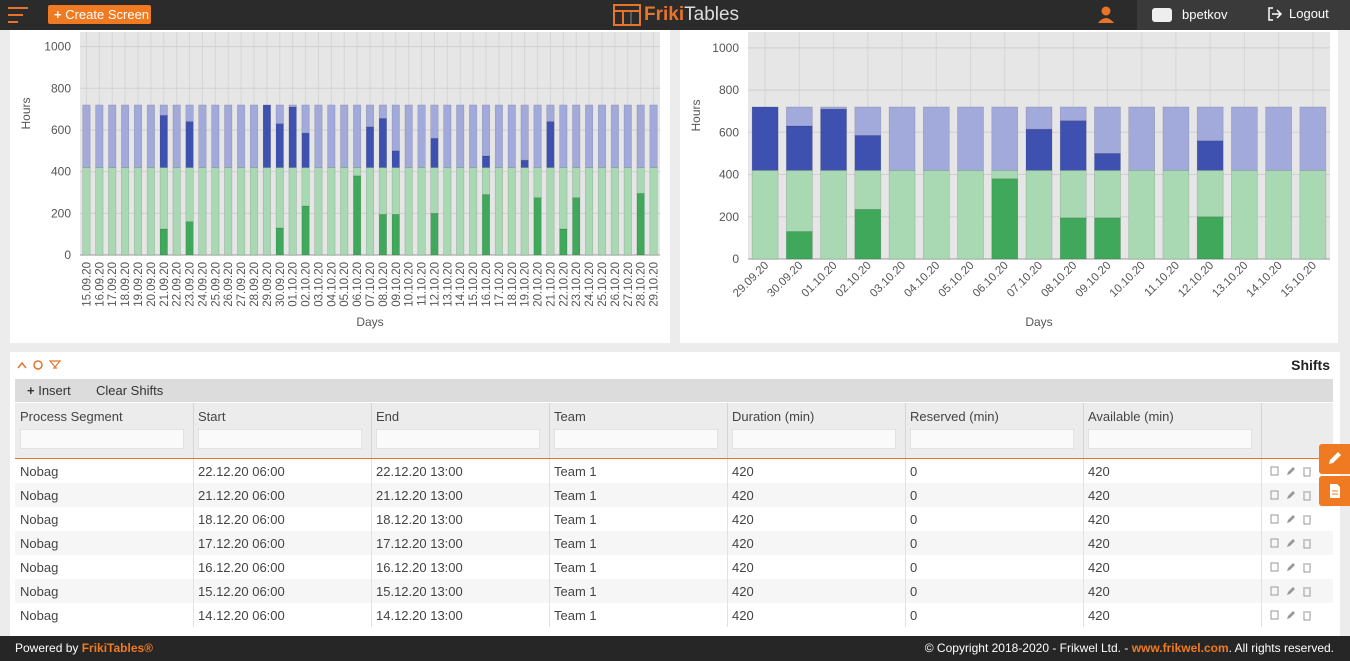 The height and width of the screenshot is (661, 1350). What do you see at coordinates (1180, 648) in the screenshot?
I see `footer-link: www.frikwel.com` at bounding box center [1180, 648].